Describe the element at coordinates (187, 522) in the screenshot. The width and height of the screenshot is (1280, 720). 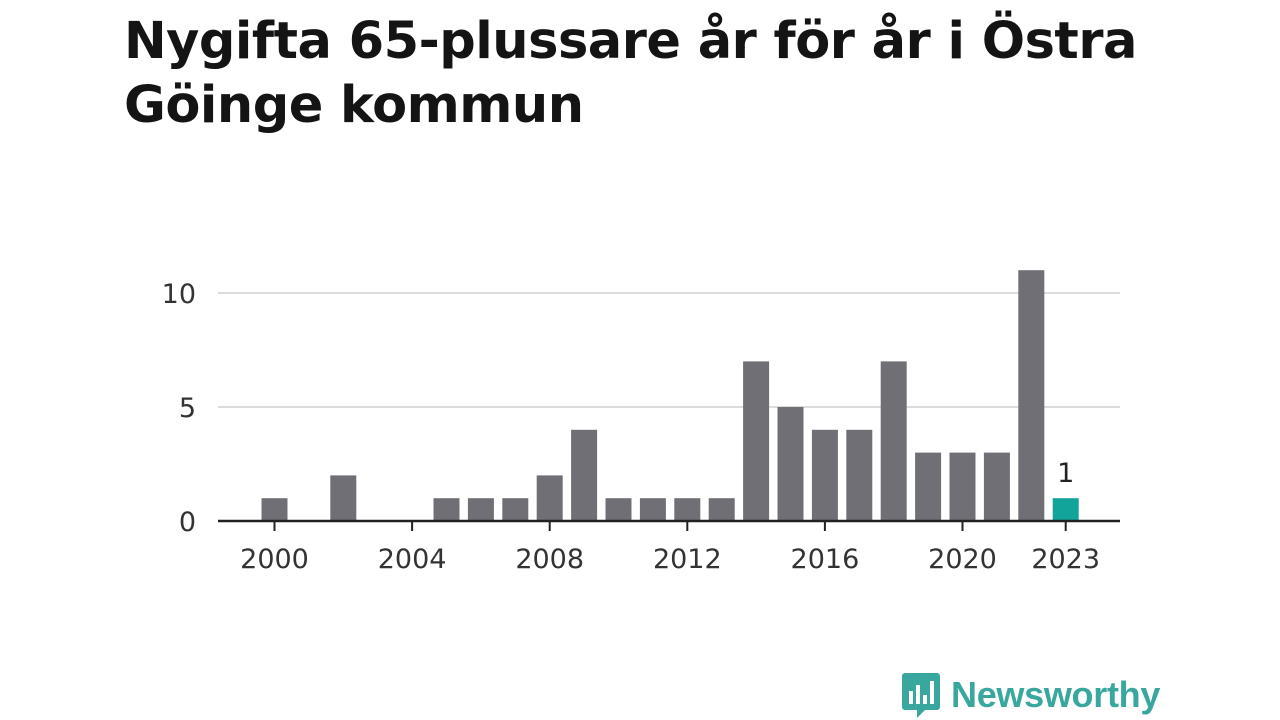
I see `y-tick-label: 0` at that location.